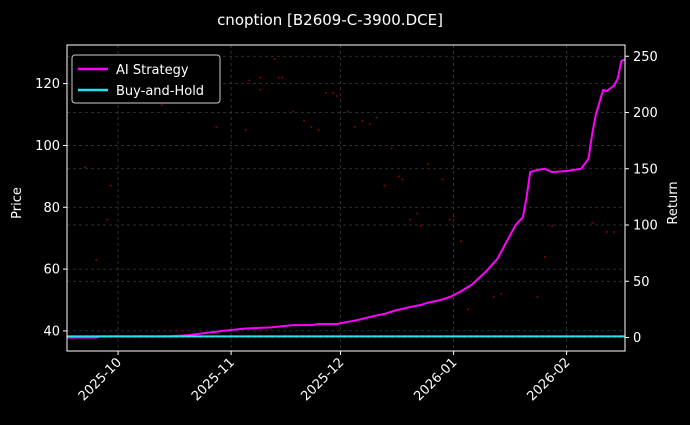  I want to click on right-tick-label: 50, so click(641, 282).